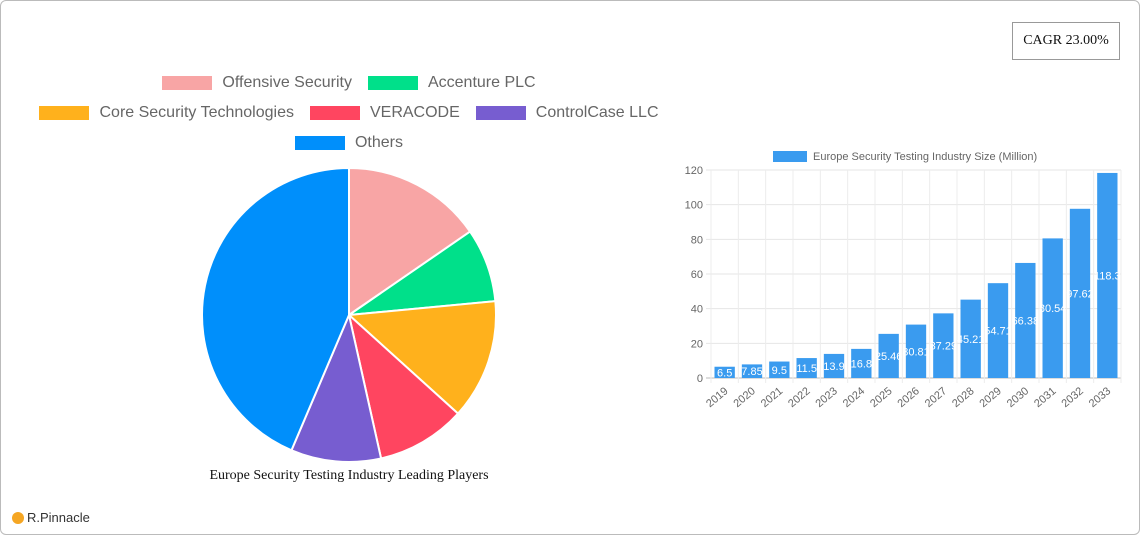 This screenshot has width=1140, height=535. Describe the element at coordinates (1066, 41) in the screenshot. I see `cagr-badge: CAGR 23.00%` at that location.